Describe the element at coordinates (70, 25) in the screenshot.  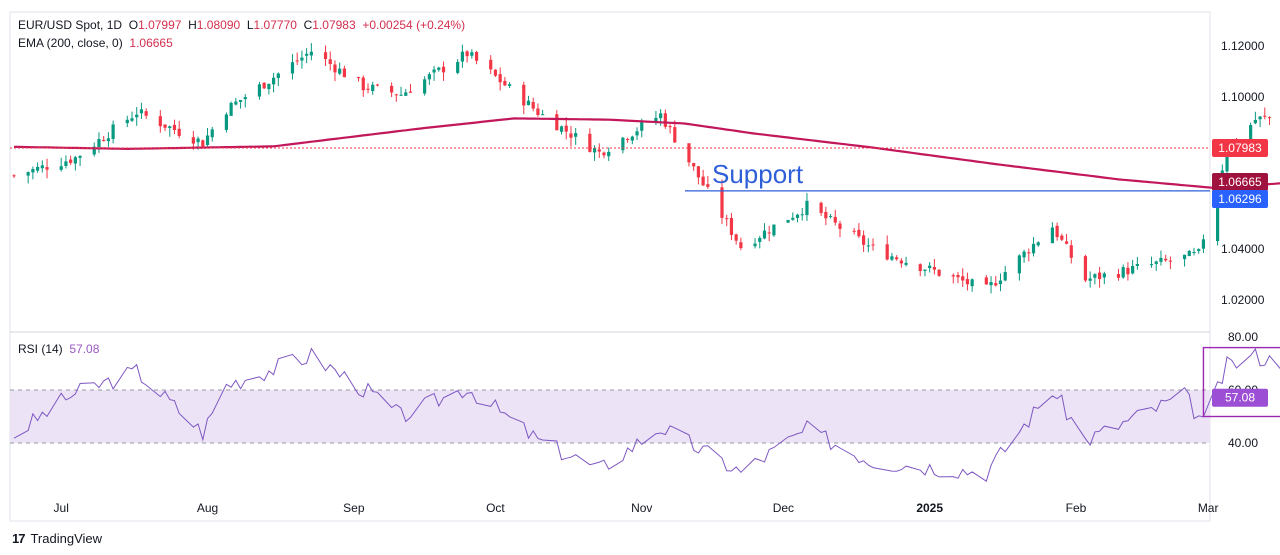
I see `symbol-title: EUR/USD Spot, 1D` at that location.